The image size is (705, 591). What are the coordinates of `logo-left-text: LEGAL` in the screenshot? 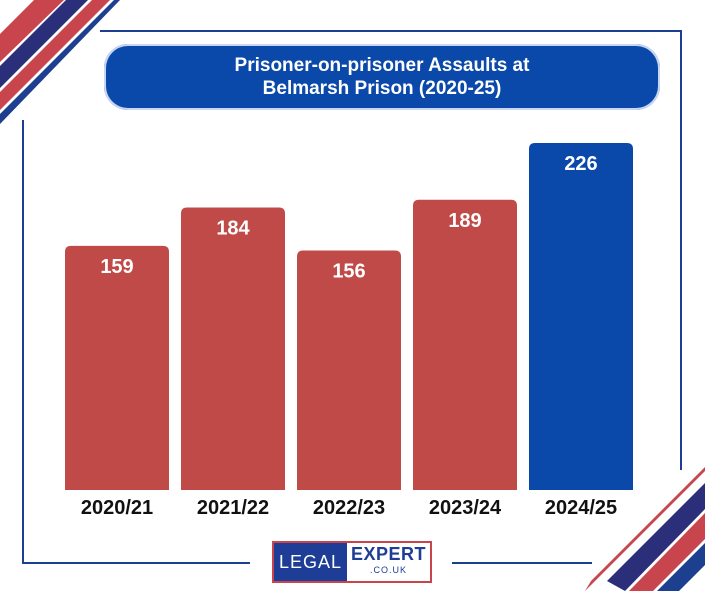 It's located at (310, 562).